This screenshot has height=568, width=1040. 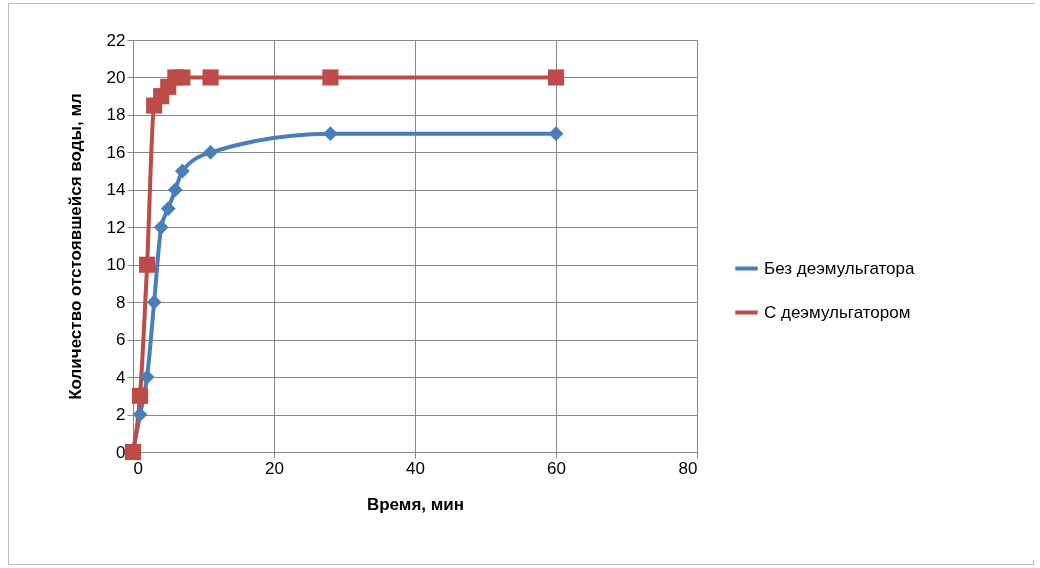 I want to click on legend-label: Без деэмульгатора, so click(x=839, y=268).